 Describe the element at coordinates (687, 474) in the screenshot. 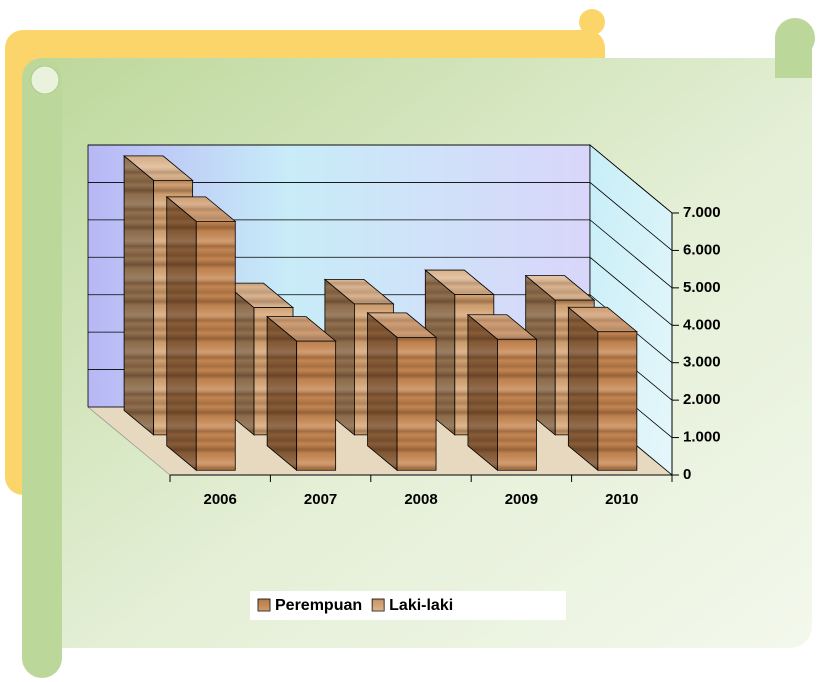

I see `y-tick-label: 0` at that location.